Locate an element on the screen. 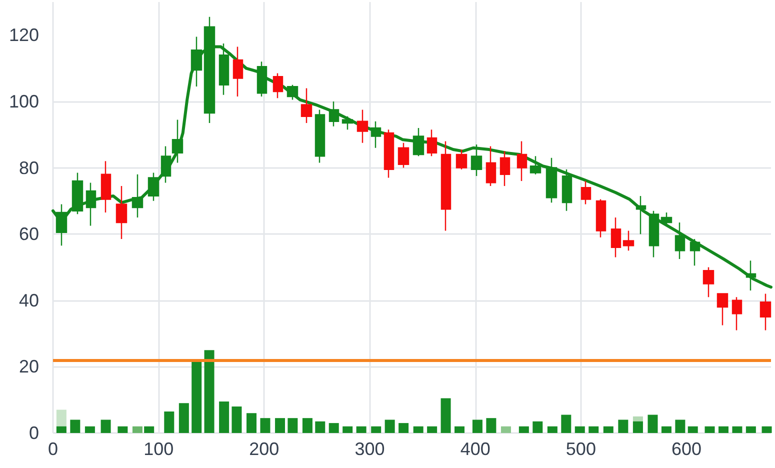  x-tick-label: 200 is located at coordinates (264, 449).